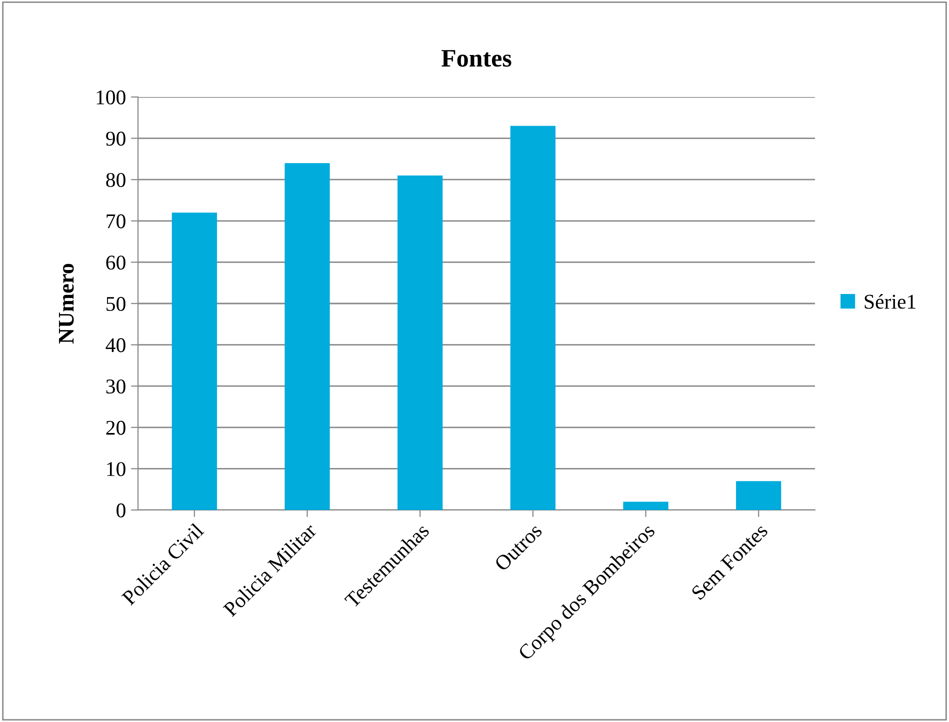  I want to click on y-tick-label: 0, so click(121, 510).